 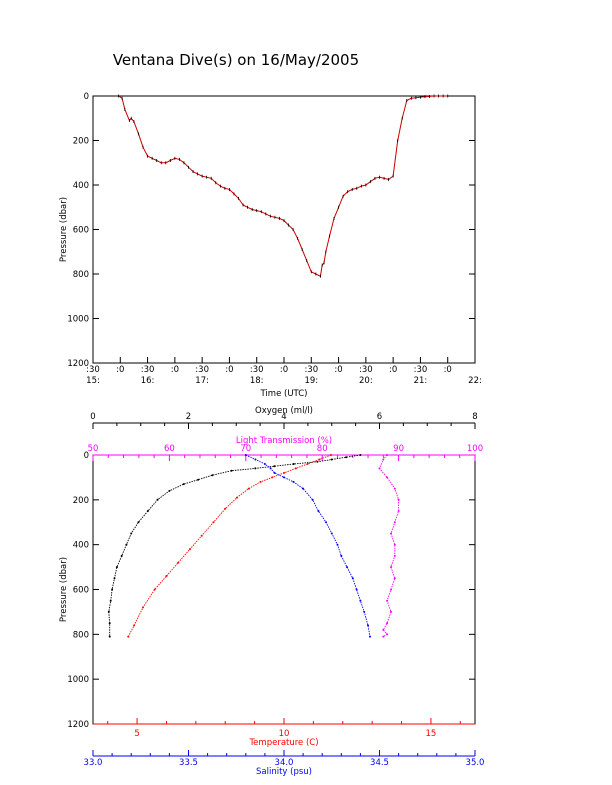 I want to click on oxygen-tick-label: 2, so click(x=188, y=417).